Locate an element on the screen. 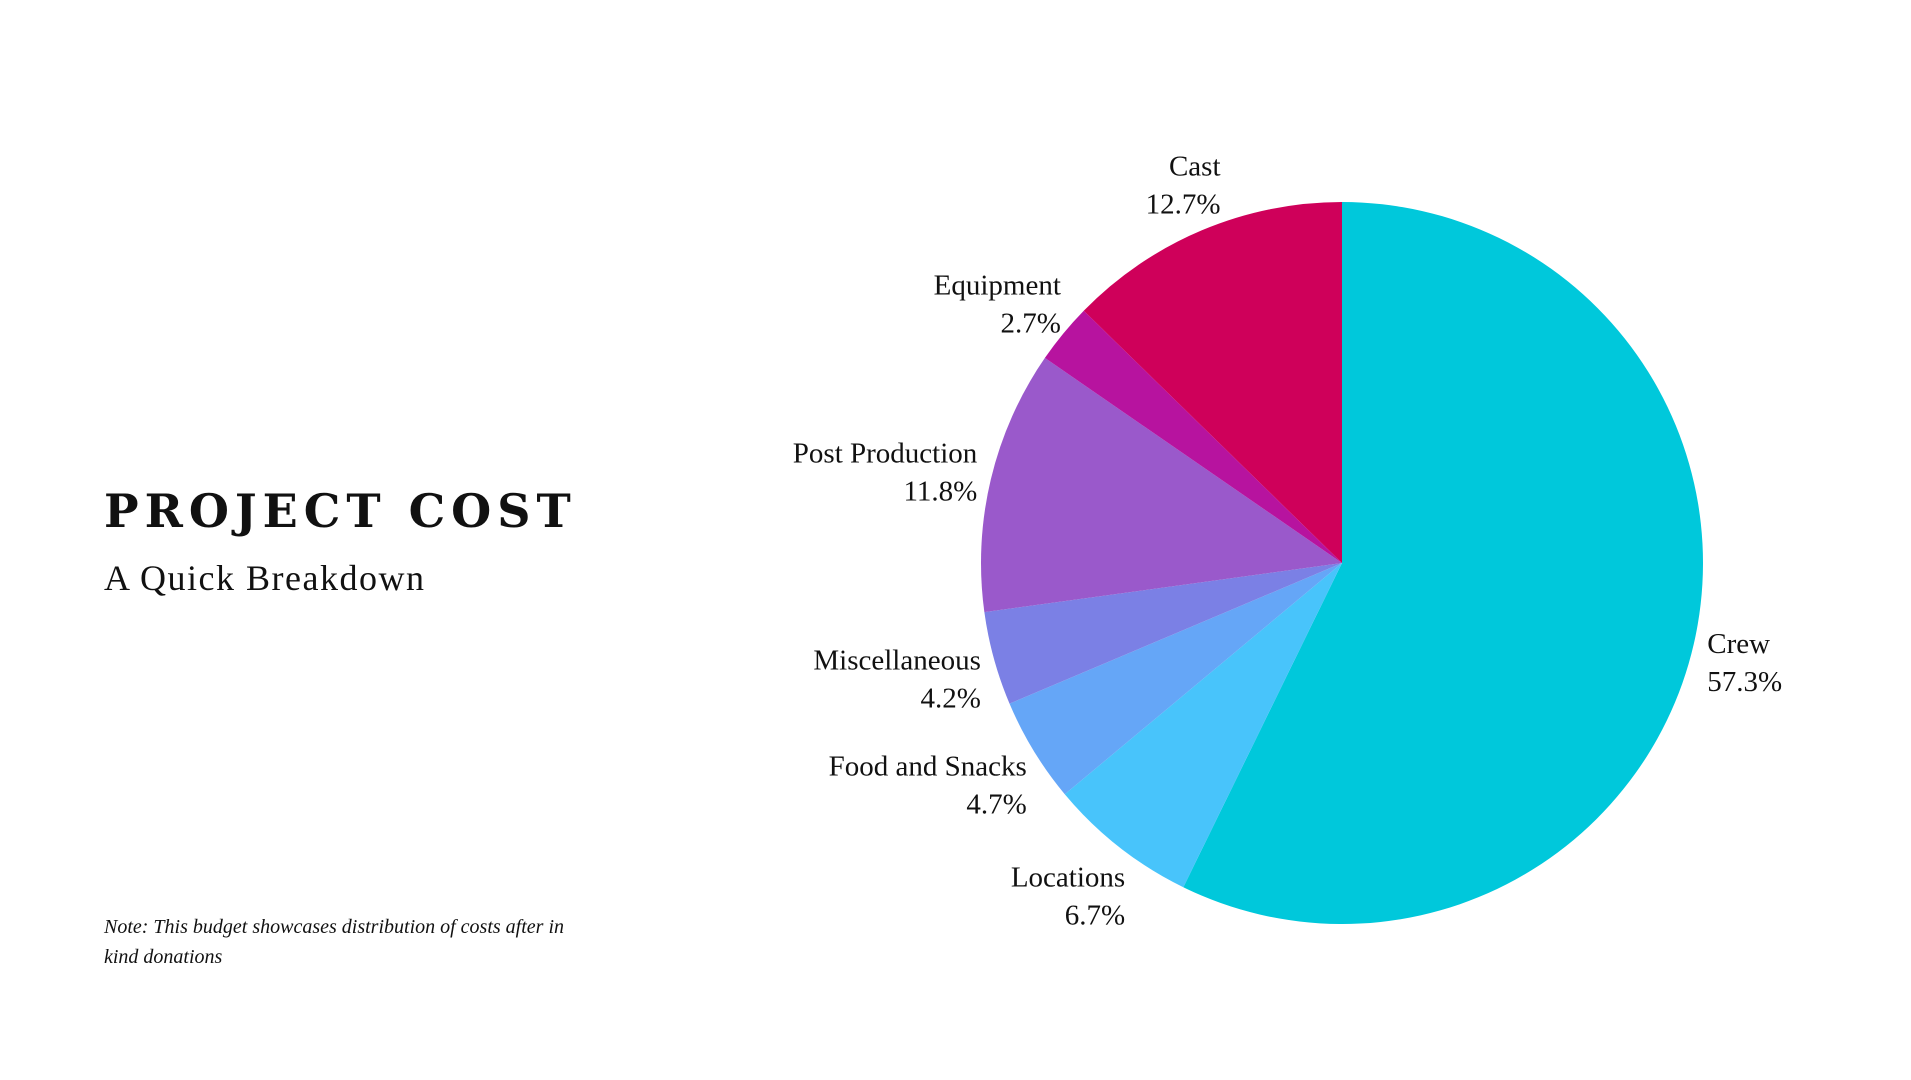 This screenshot has width=1911, height=1080. pie-slice-equipment is located at coordinates (1193, 436).